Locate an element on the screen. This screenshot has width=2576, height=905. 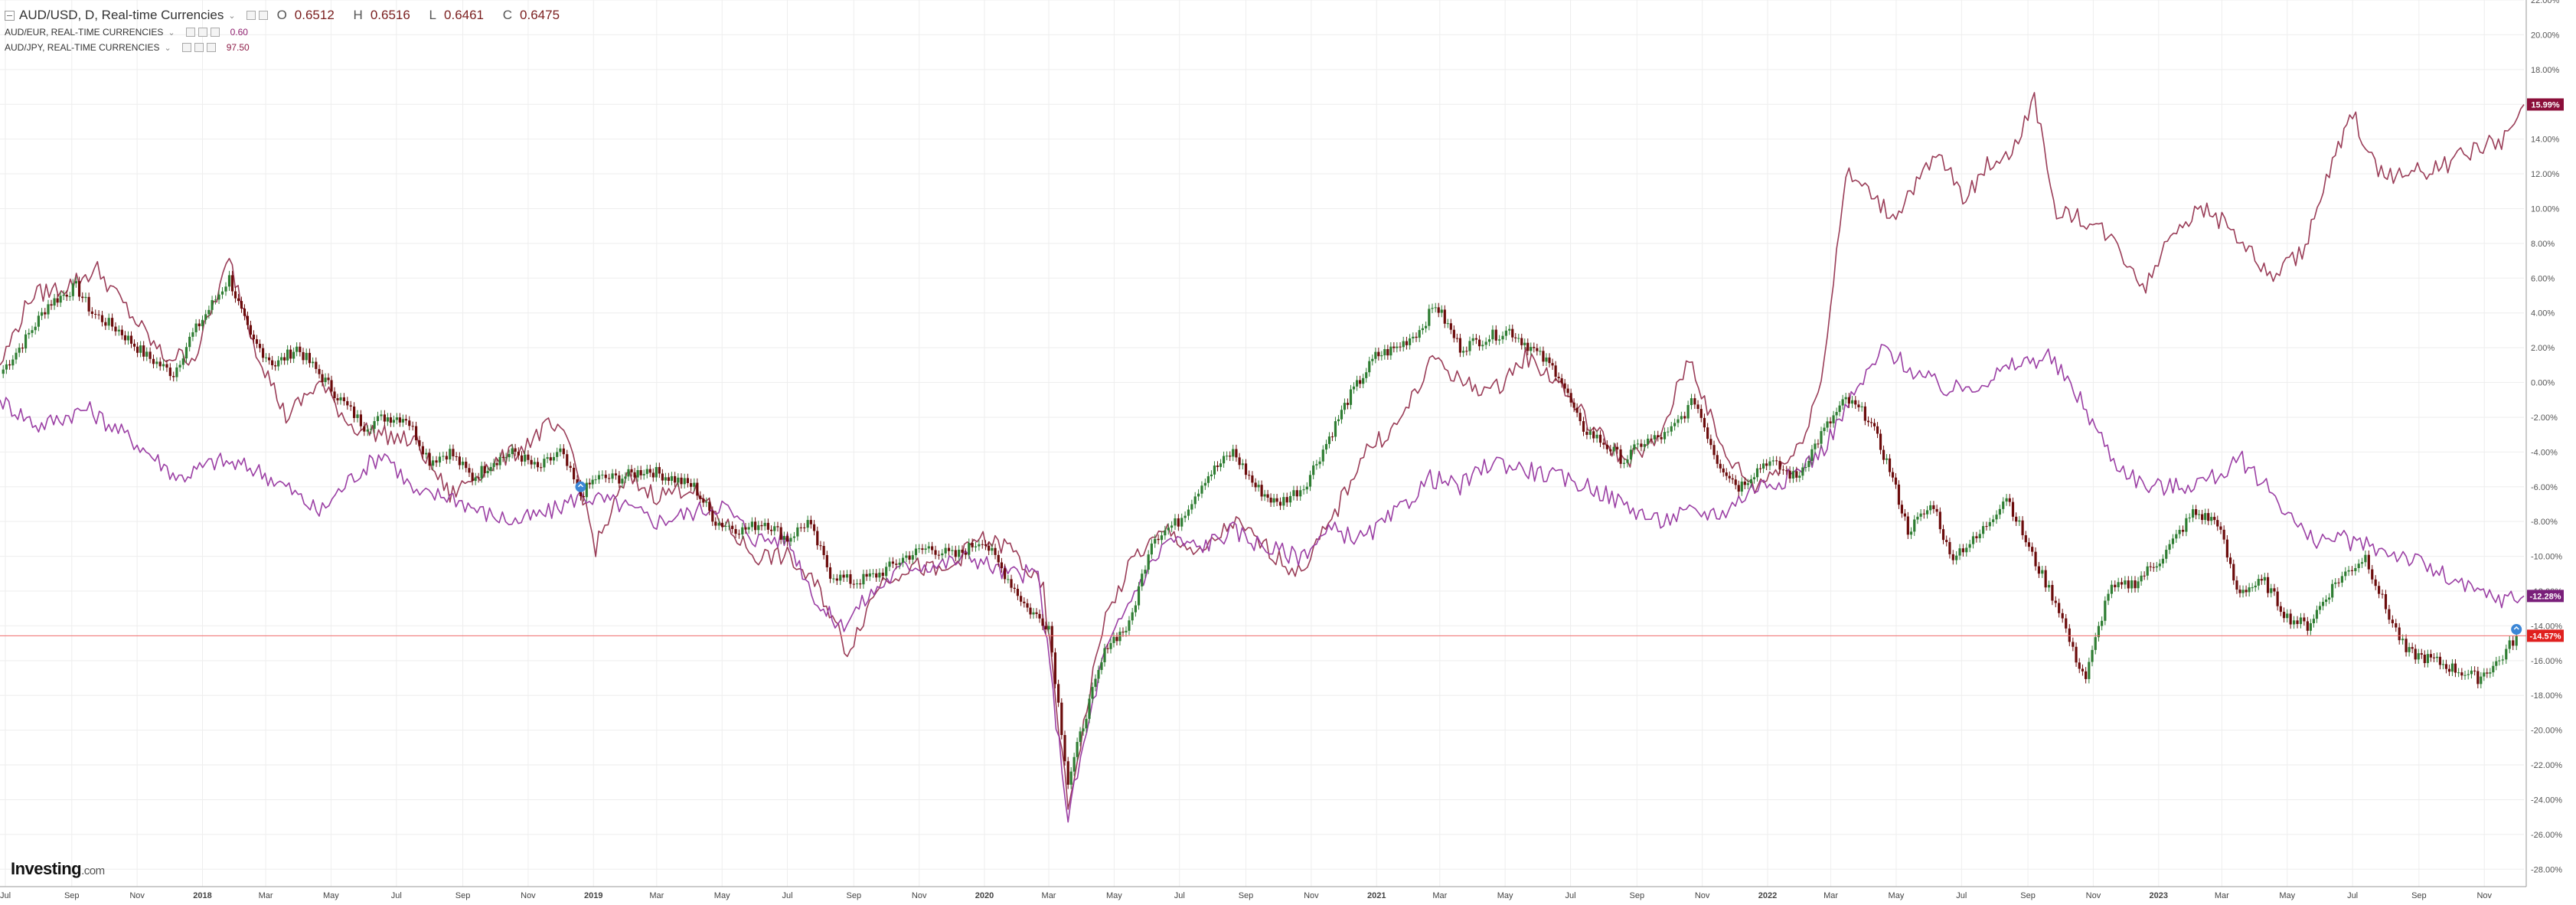
y-tick-label: -20.00% is located at coordinates (2546, 731).